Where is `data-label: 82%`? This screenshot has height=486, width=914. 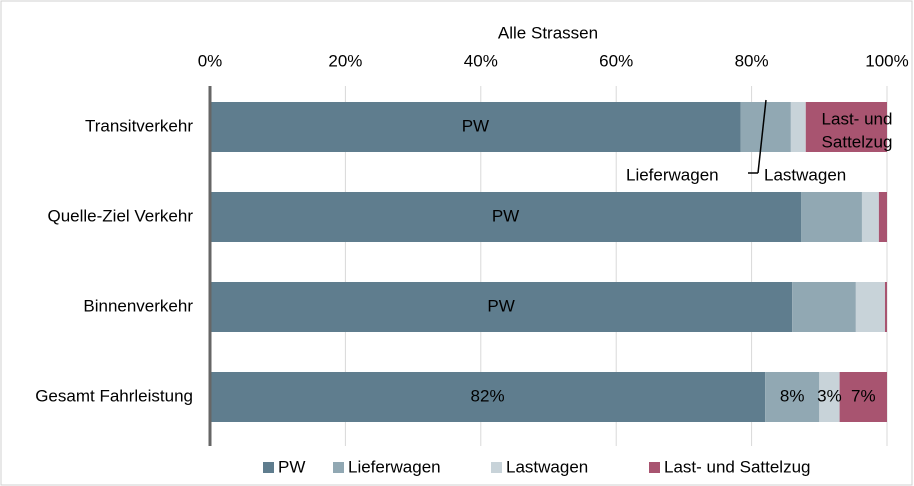 data-label: 82% is located at coordinates (488, 395).